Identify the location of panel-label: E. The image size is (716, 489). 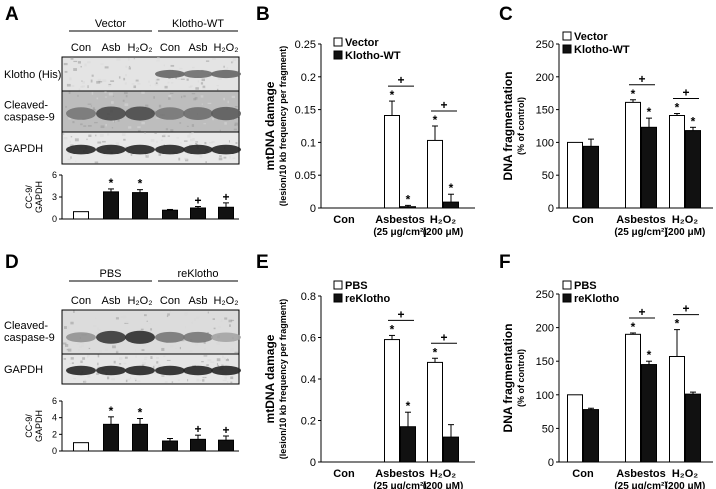
(262, 262).